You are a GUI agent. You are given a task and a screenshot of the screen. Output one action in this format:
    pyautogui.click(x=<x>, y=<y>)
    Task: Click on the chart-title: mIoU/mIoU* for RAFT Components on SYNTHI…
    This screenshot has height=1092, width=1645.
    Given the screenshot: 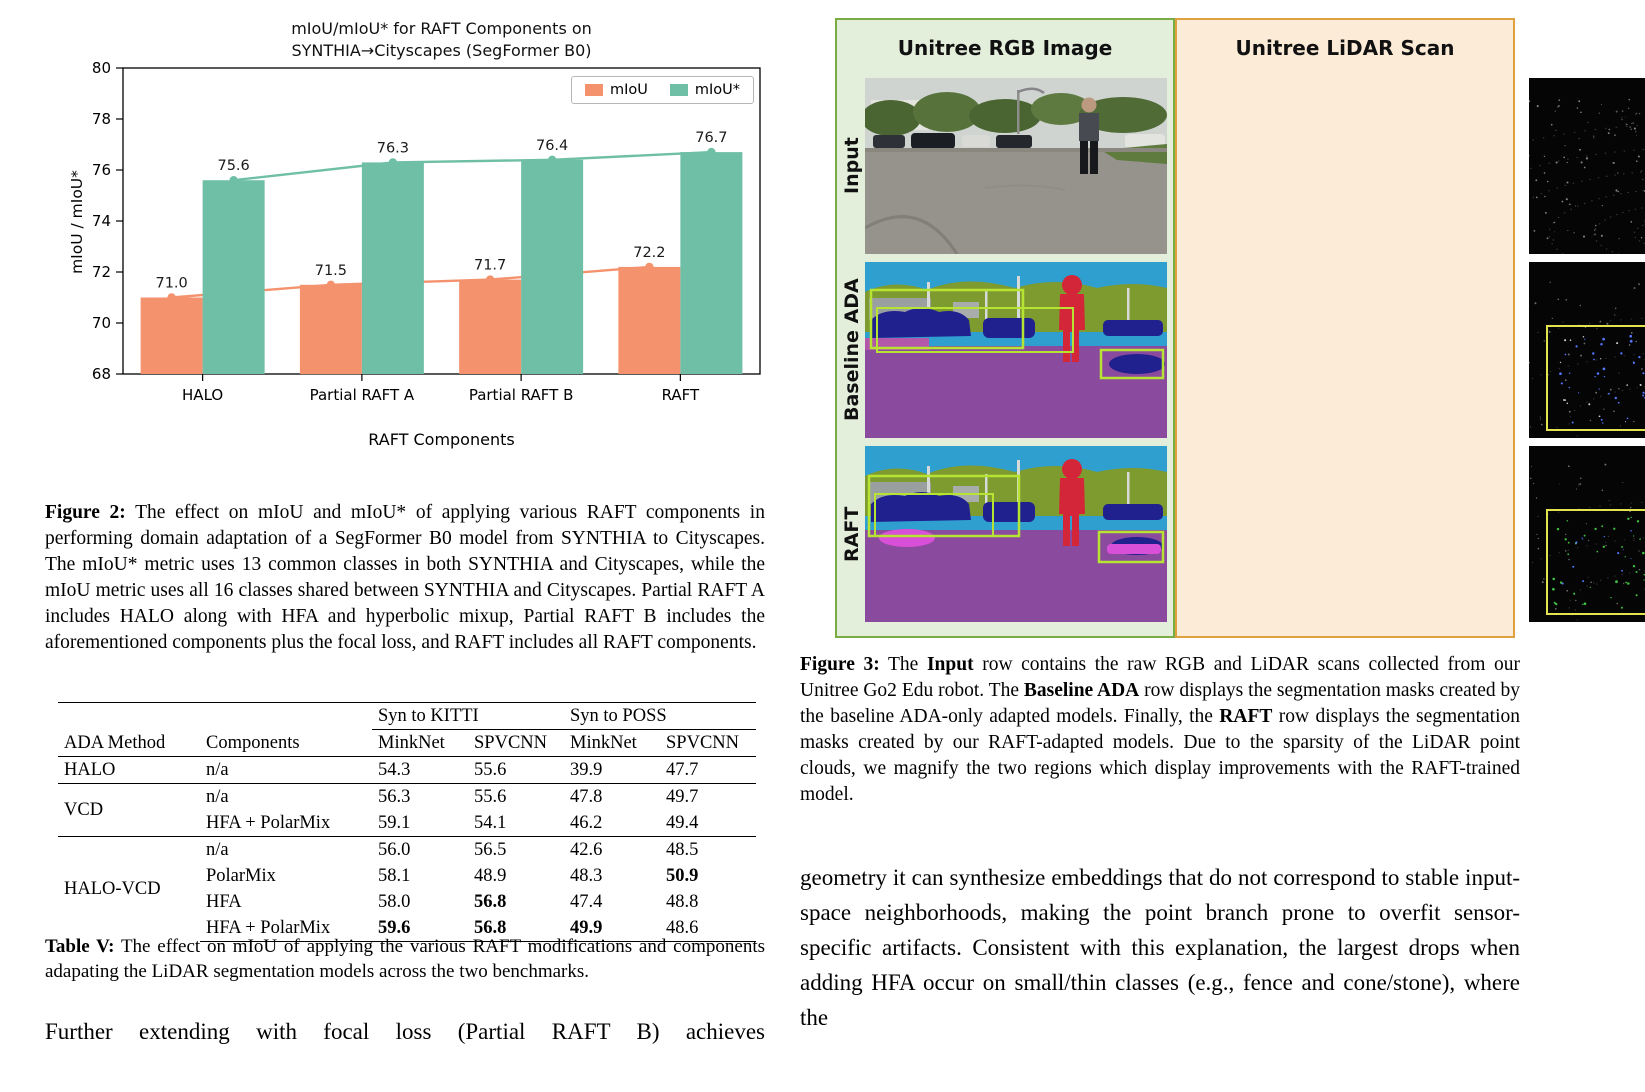 What is the action you would take?
    pyautogui.click(x=441, y=40)
    